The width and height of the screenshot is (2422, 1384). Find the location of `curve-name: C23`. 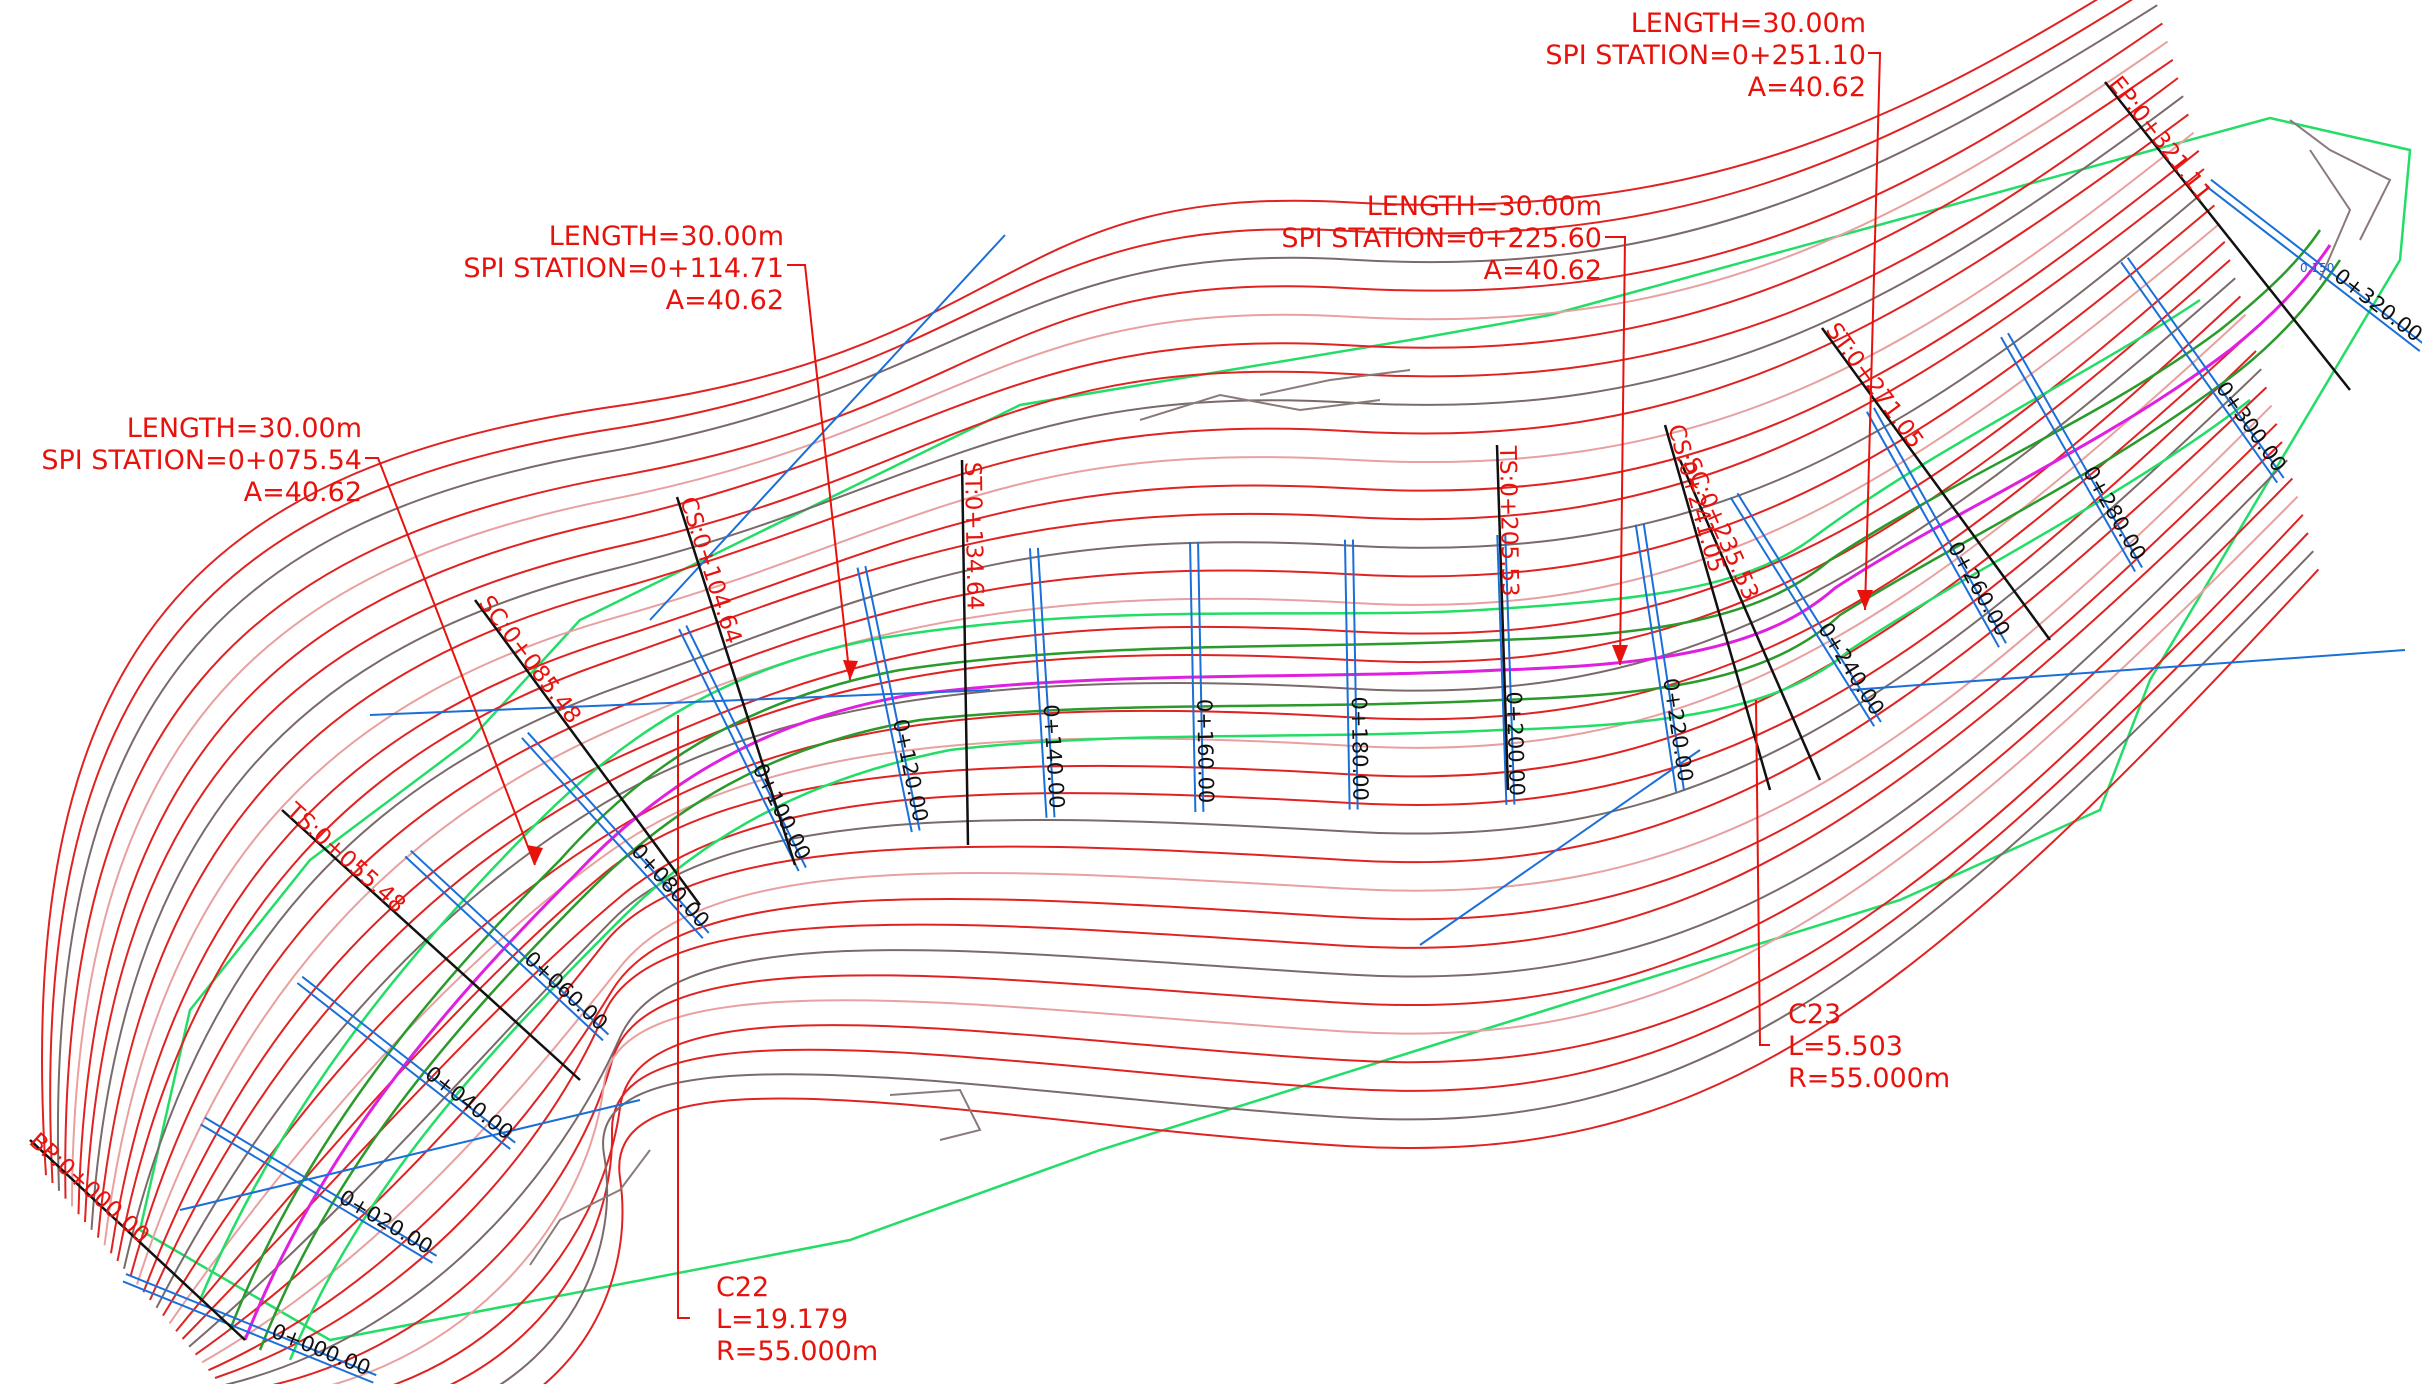

curve-name: C23 is located at coordinates (1814, 1014).